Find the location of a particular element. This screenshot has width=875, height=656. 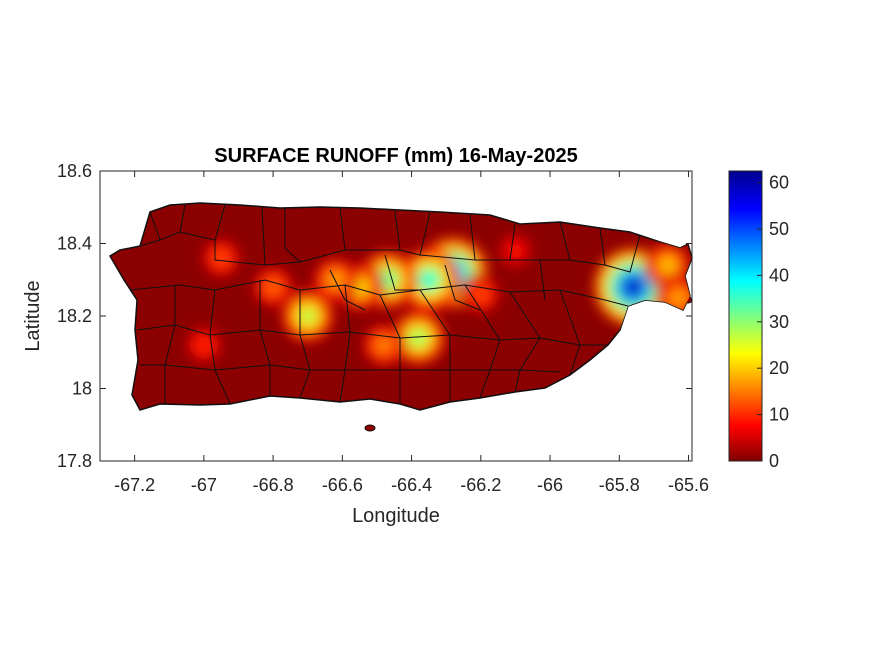

y-tick-label: 18 is located at coordinates (82, 389).